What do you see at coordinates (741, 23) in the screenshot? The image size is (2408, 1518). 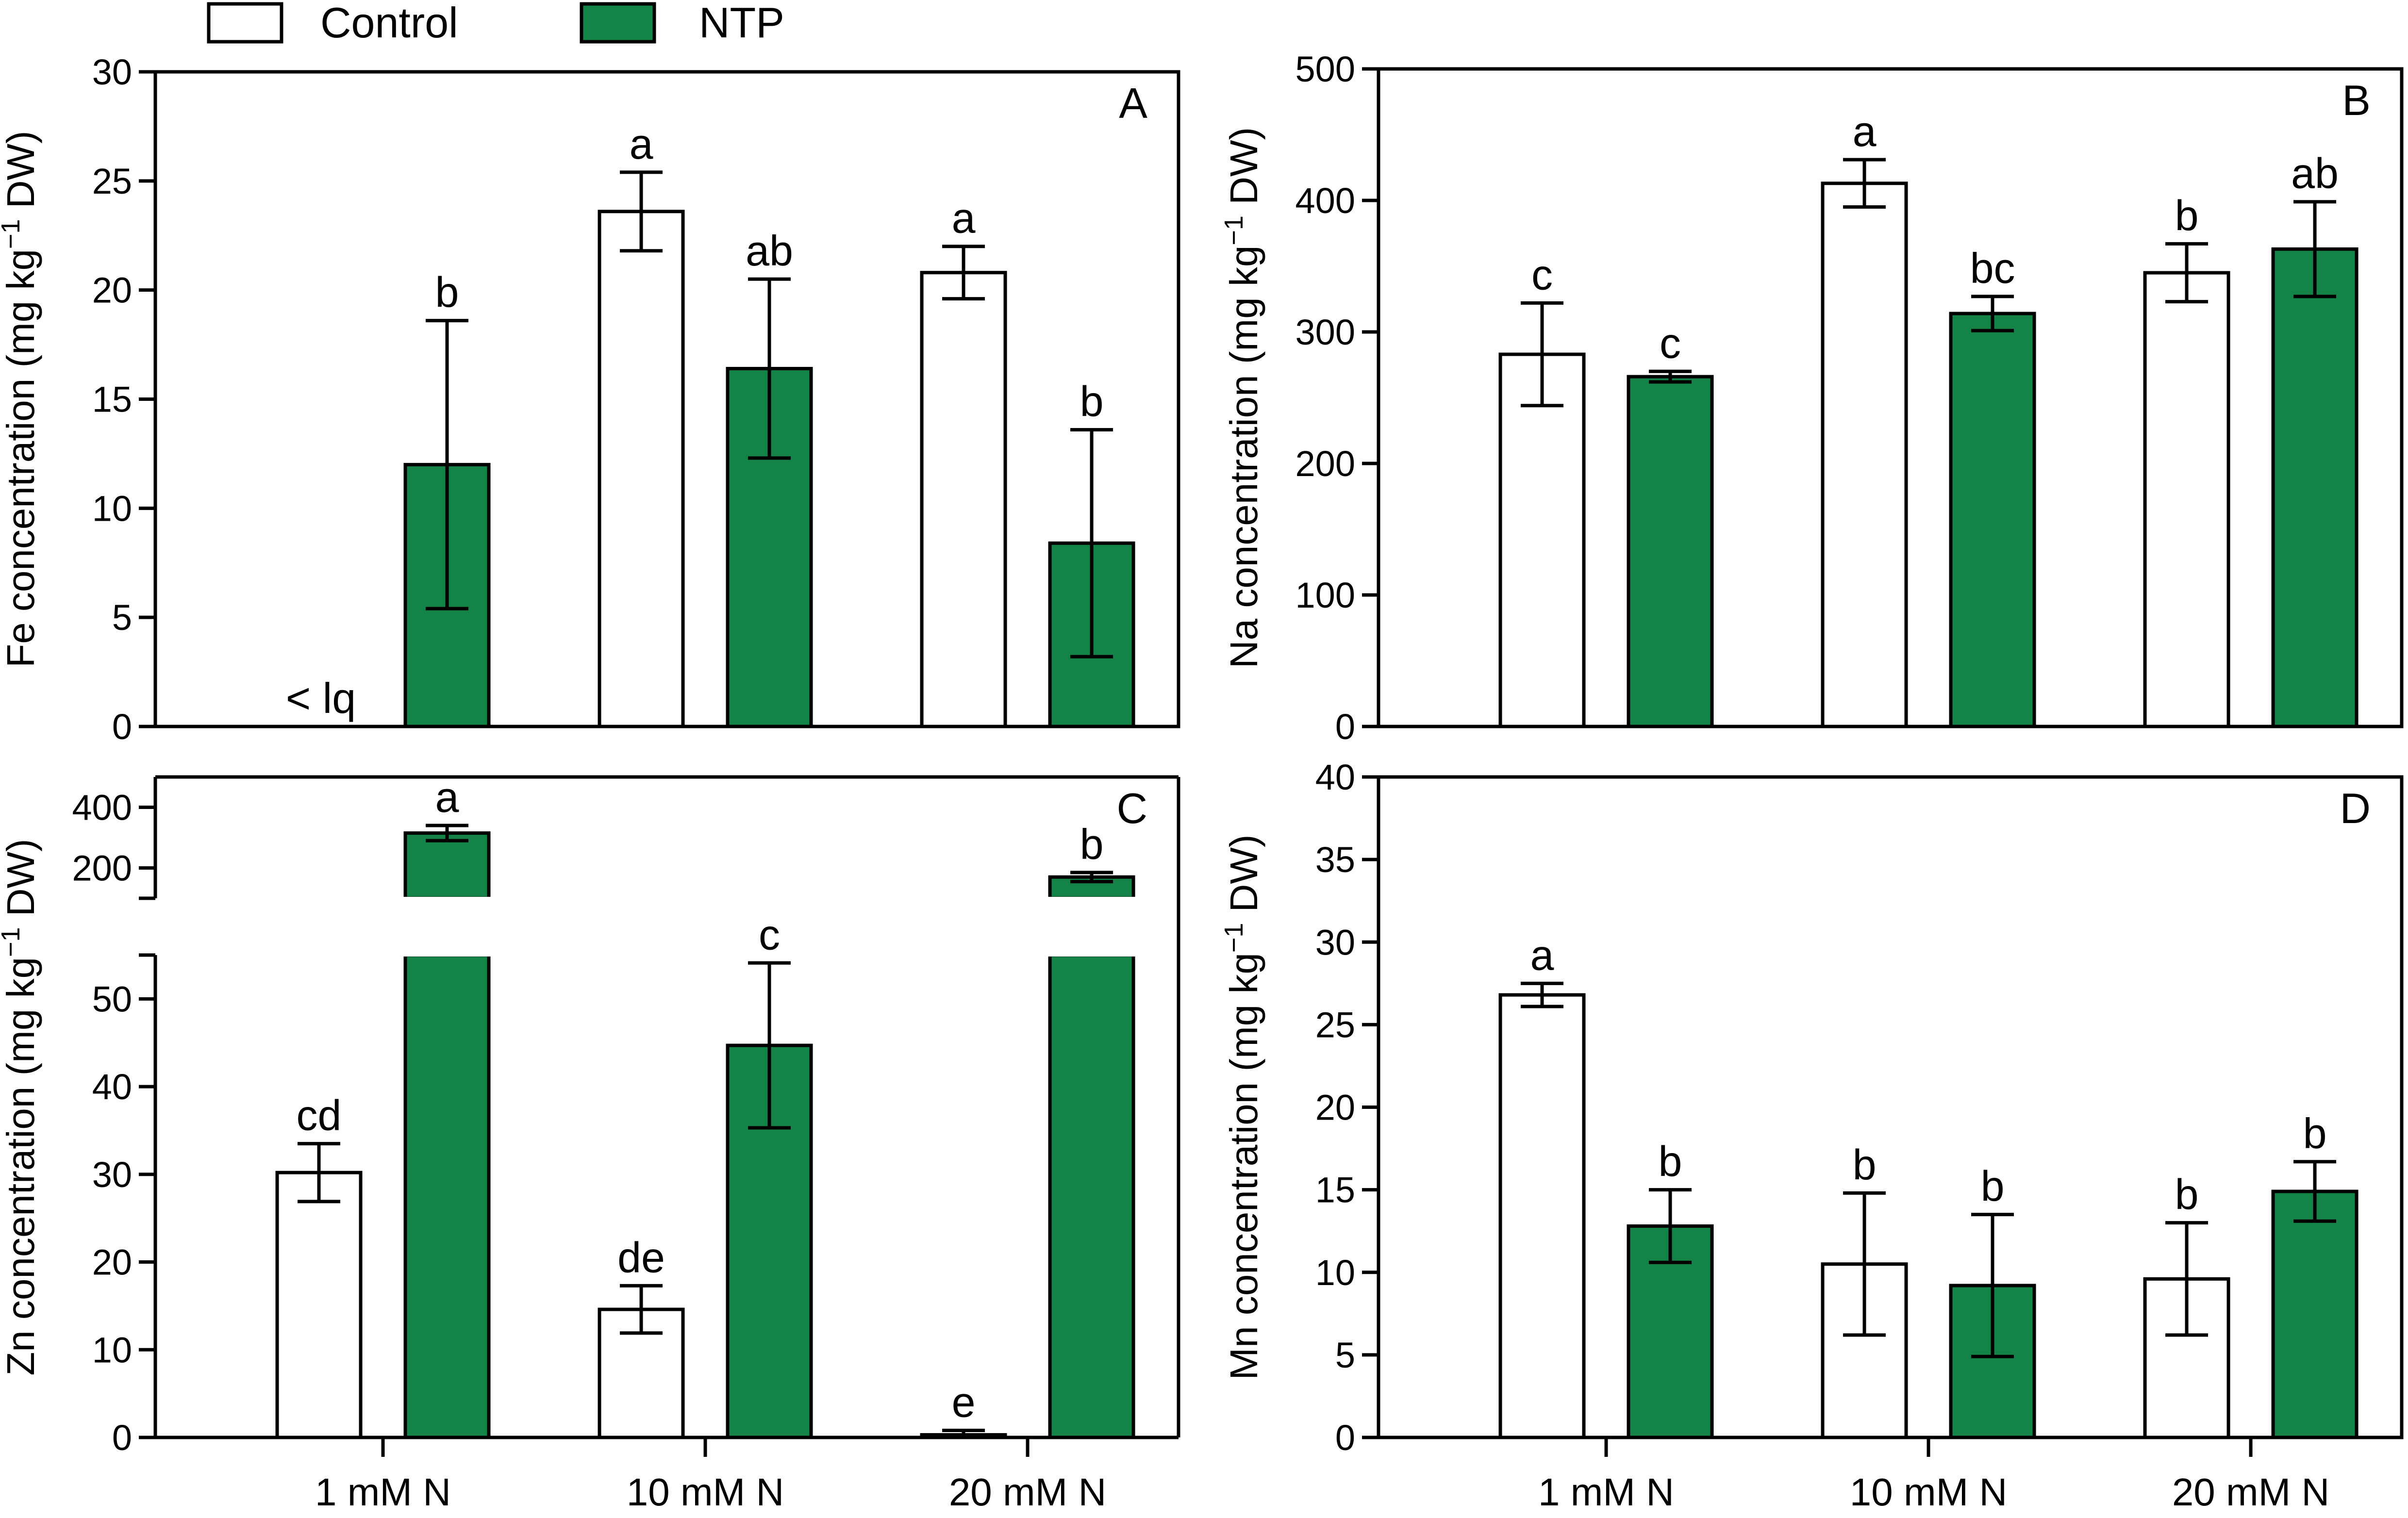 I see `legend-label-ntp: NTP` at bounding box center [741, 23].